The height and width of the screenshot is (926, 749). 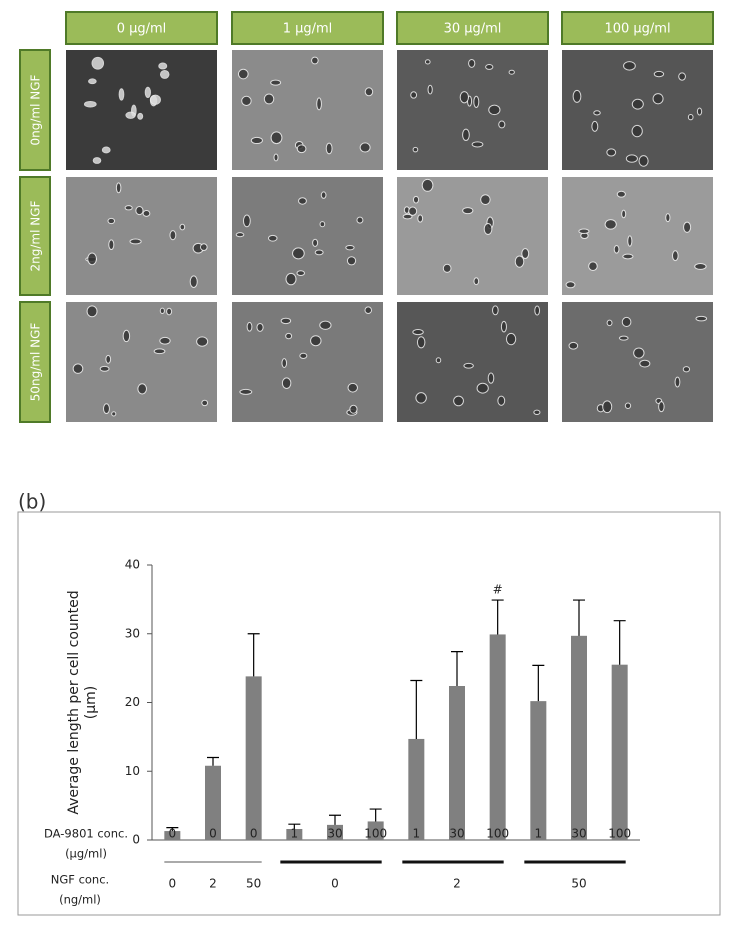 What do you see at coordinates (86, 834) in the screenshot?
I see `category-row-label: DA-9801 conc.` at bounding box center [86, 834].